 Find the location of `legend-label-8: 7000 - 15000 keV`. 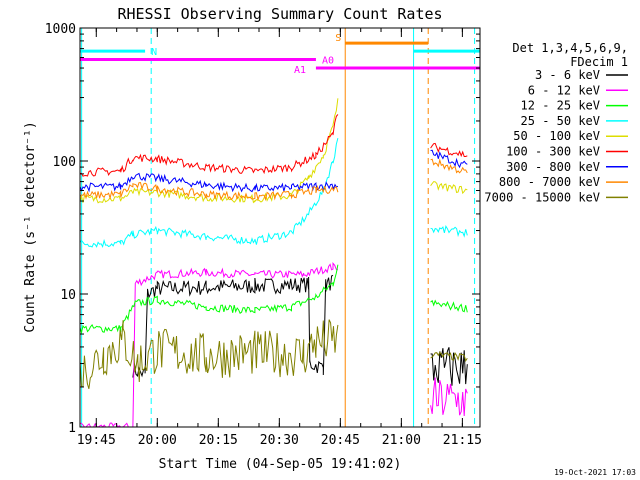

legend-label-8: 7000 - 15000 keV is located at coordinates (542, 197).